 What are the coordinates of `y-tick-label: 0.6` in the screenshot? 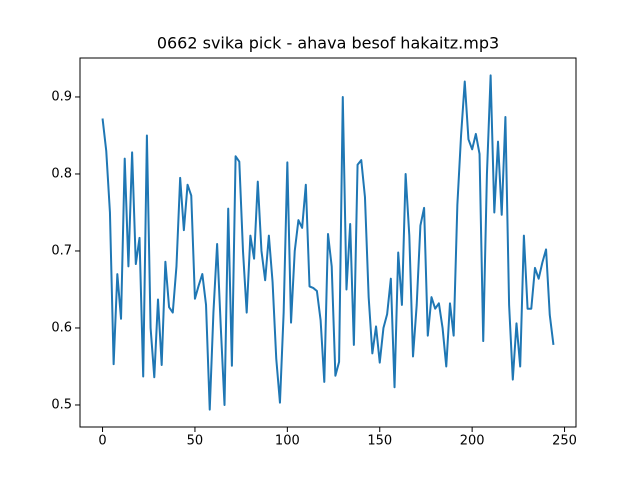 It's located at (61, 327).